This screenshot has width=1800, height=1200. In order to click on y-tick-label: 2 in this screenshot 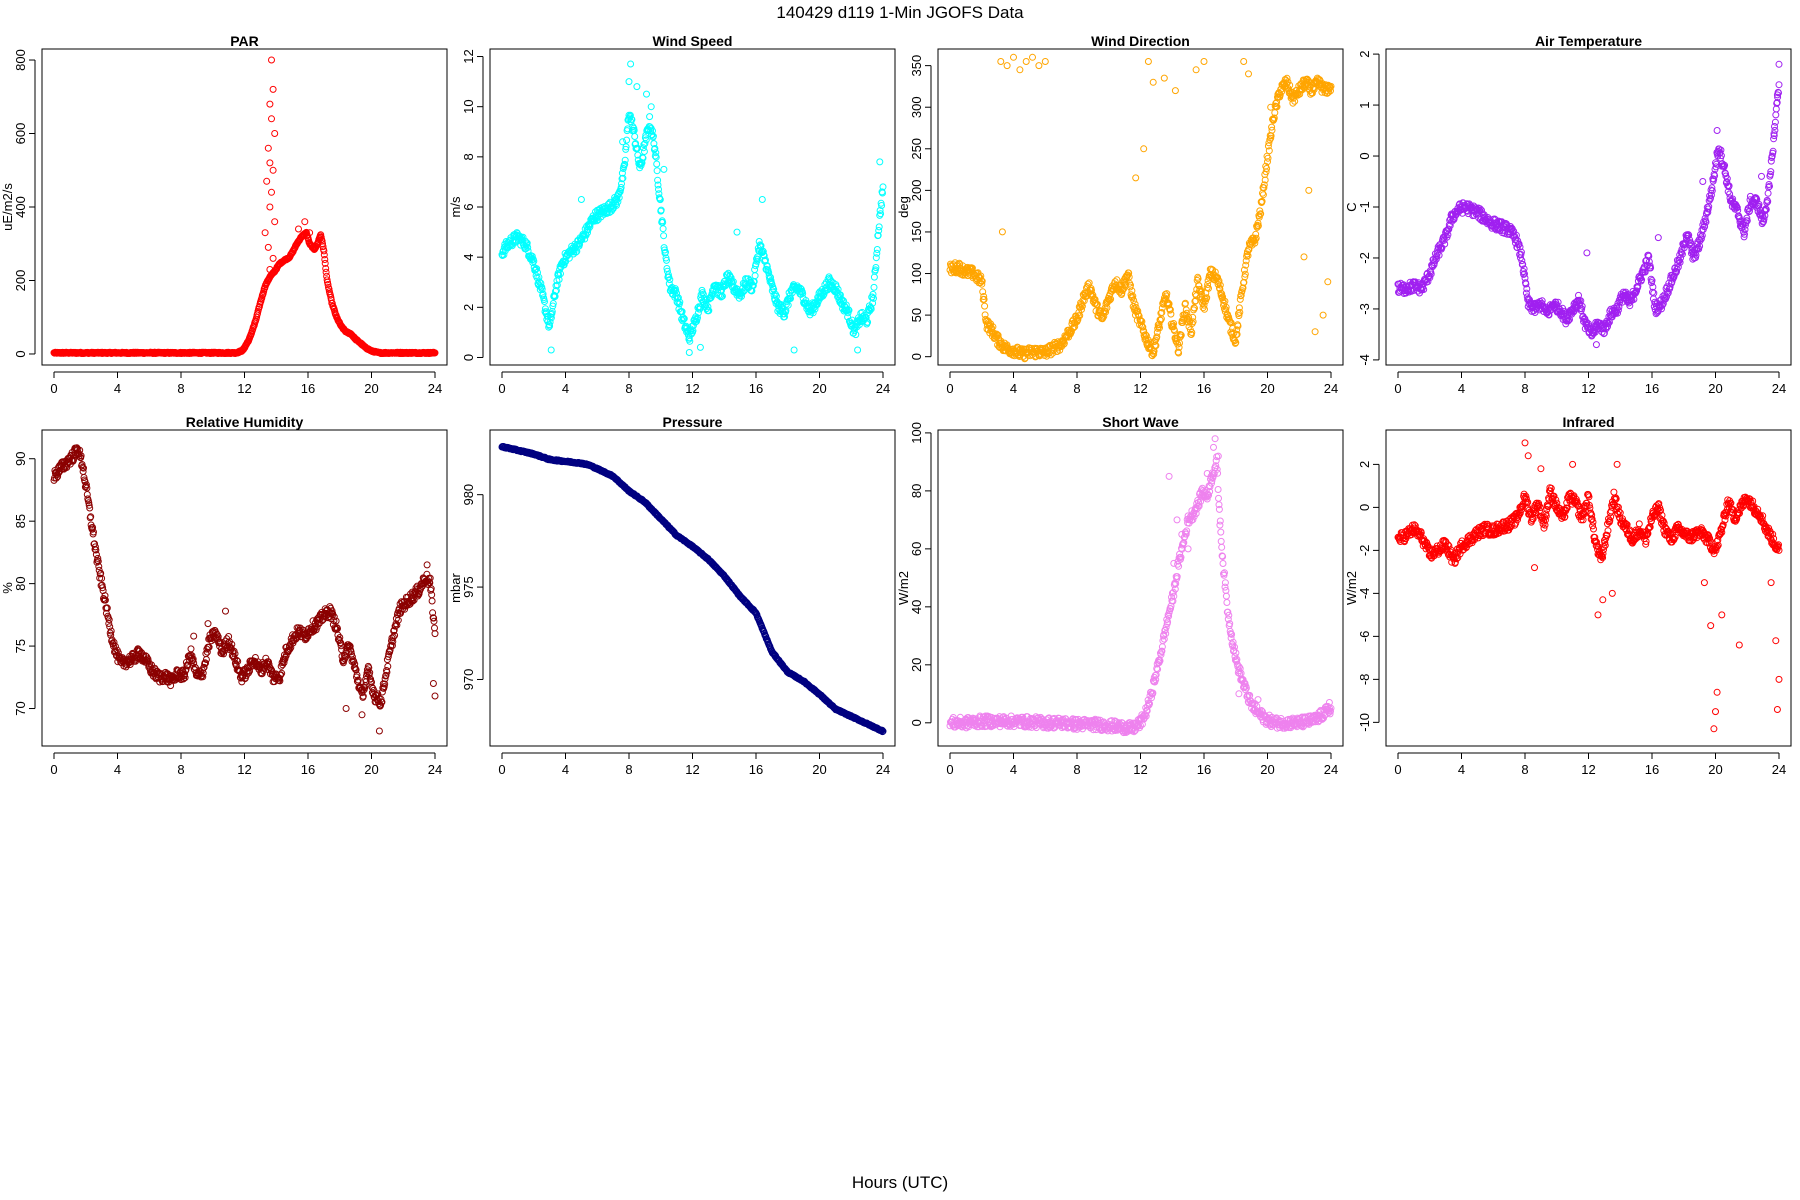, I will do `click(468, 307)`.